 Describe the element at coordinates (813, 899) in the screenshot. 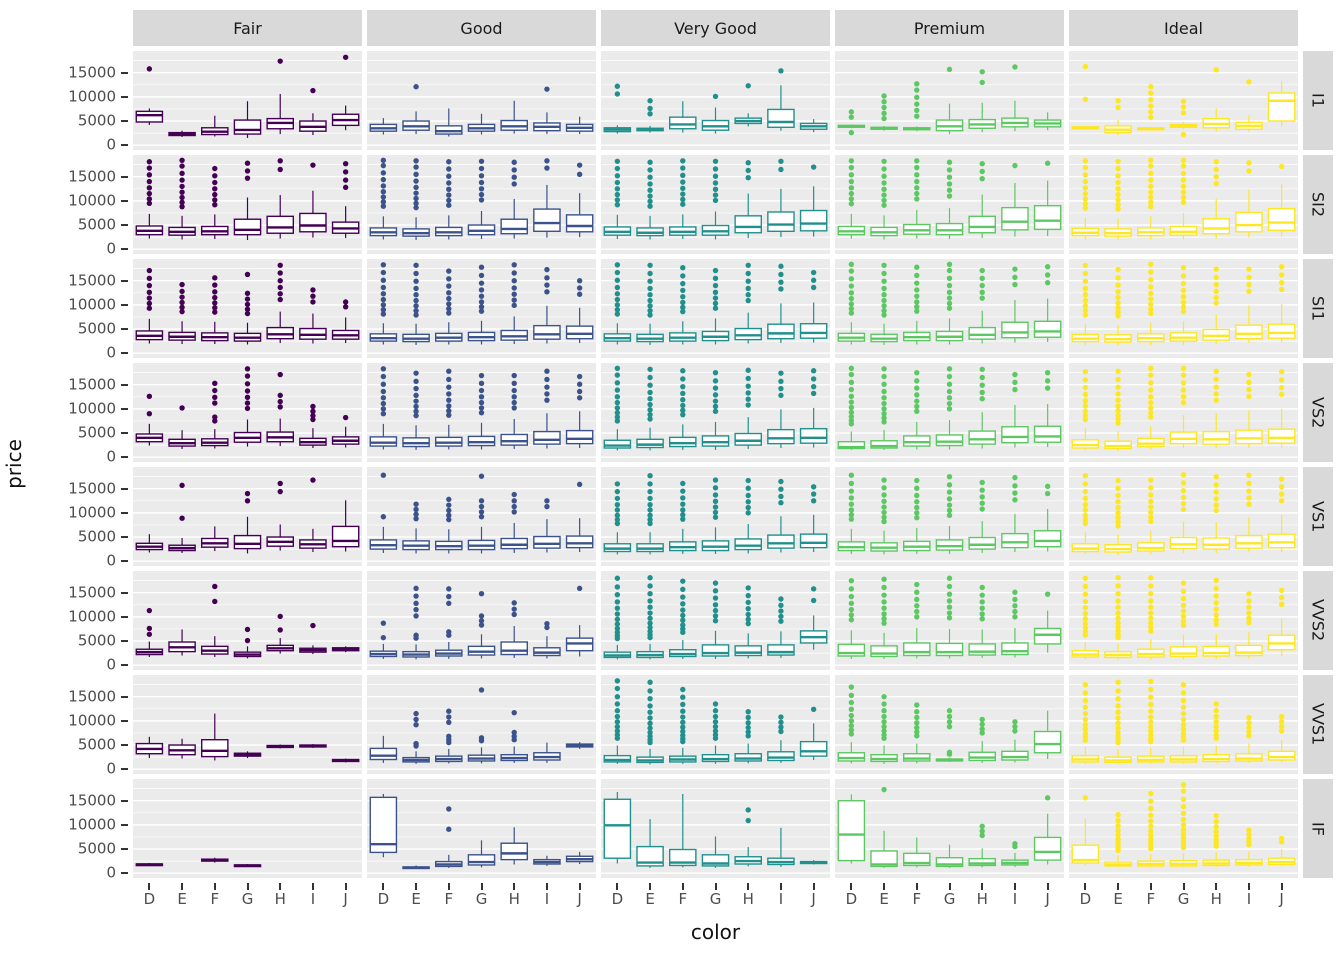

I see `x-tick-label: J` at that location.